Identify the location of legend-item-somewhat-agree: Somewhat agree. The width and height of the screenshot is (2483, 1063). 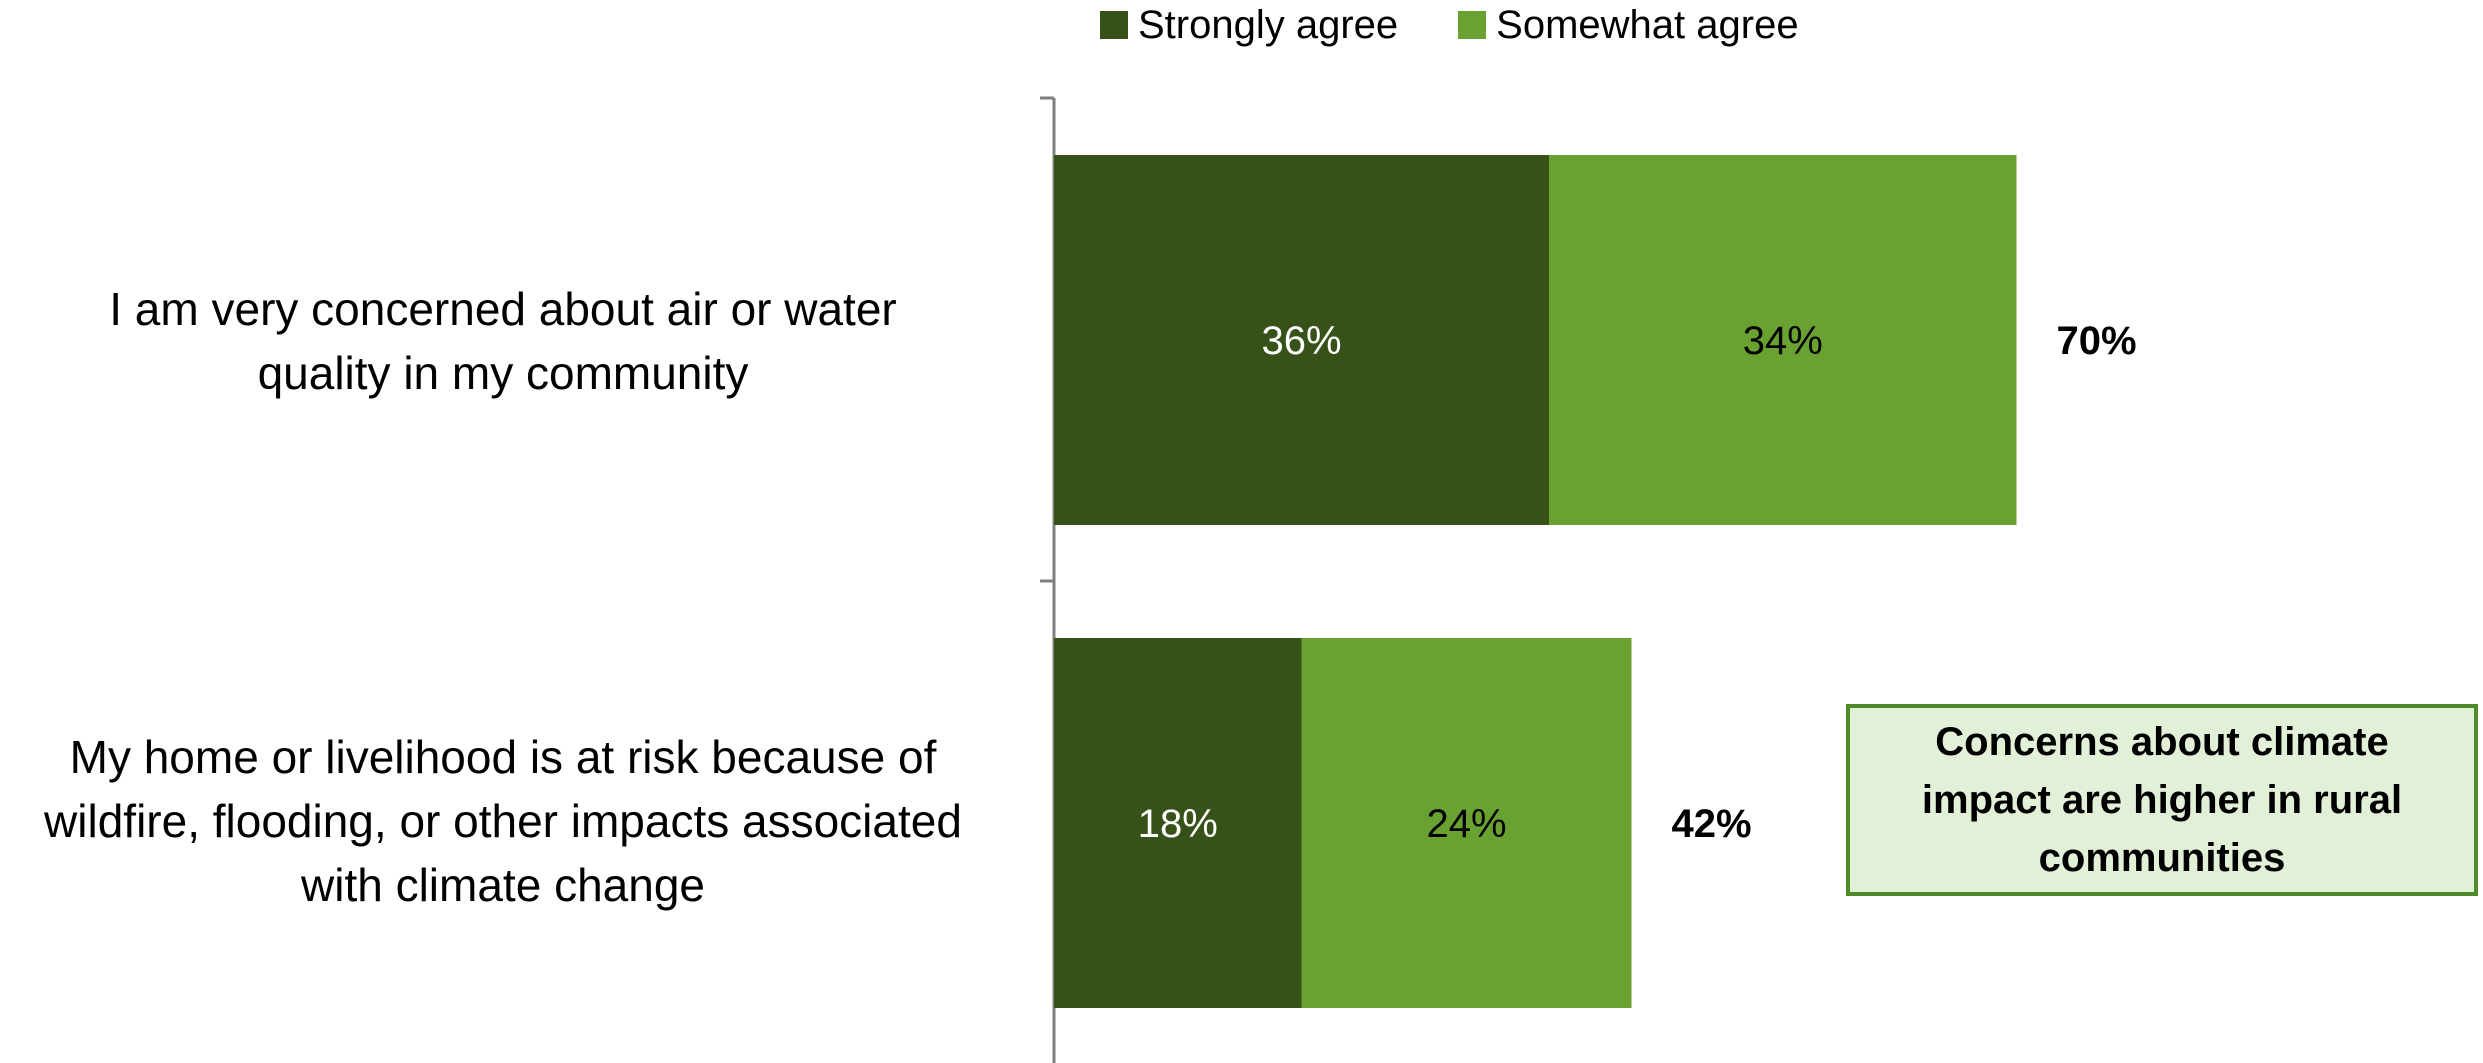
(1628, 25).